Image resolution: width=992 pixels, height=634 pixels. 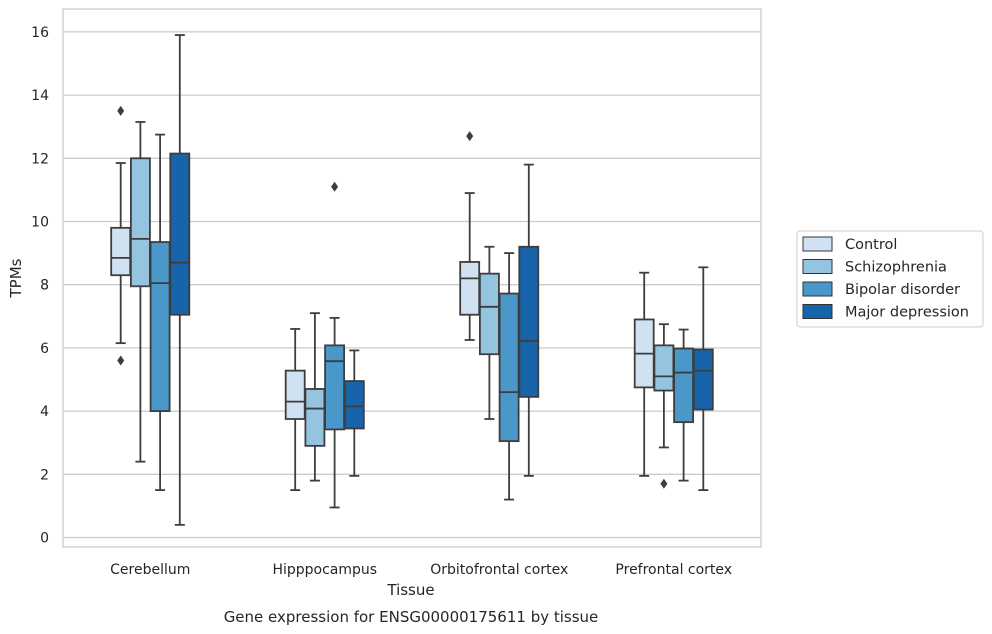 I want to click on y-tick-label: 16, so click(x=40, y=33).